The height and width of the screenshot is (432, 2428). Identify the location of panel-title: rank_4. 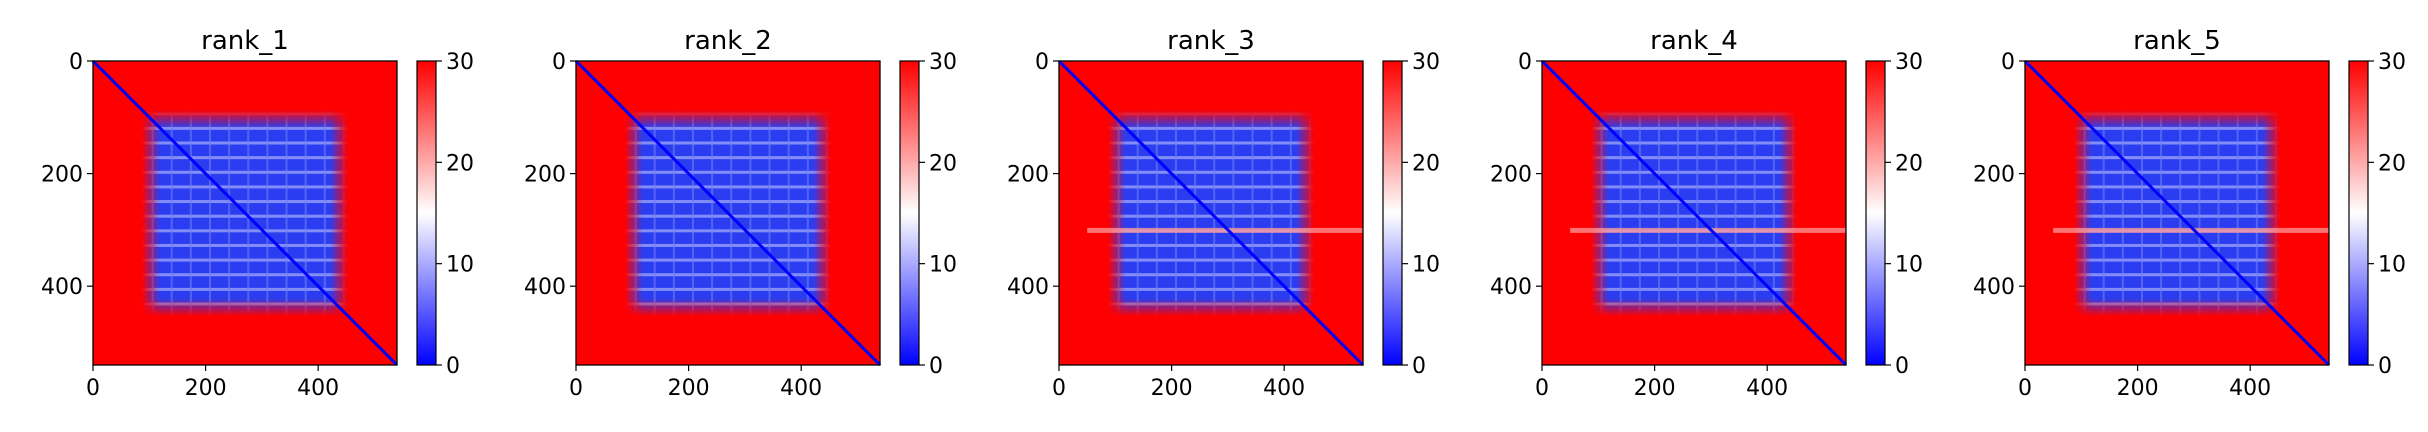
(1694, 41).